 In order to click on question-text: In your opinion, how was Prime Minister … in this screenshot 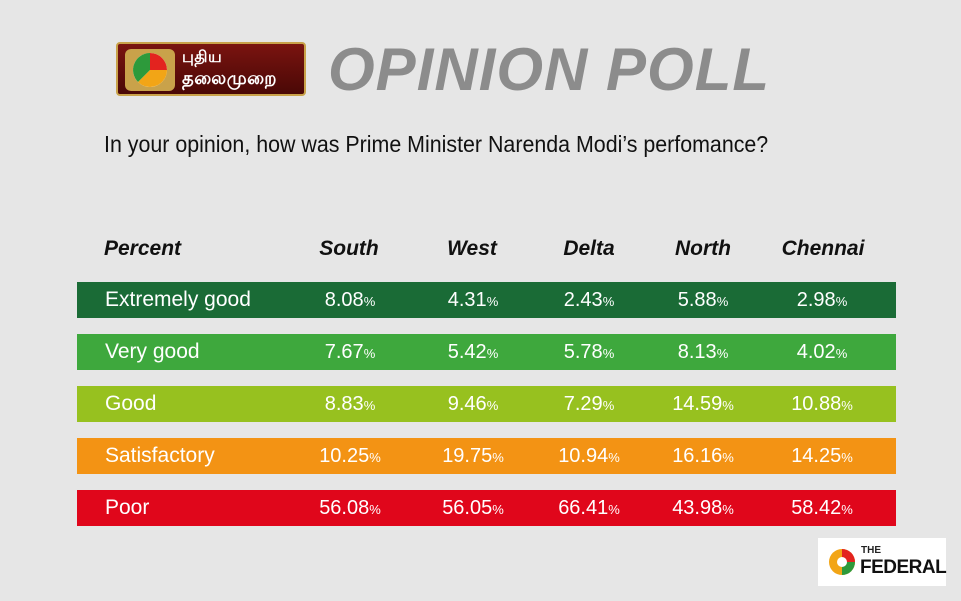, I will do `click(436, 144)`.